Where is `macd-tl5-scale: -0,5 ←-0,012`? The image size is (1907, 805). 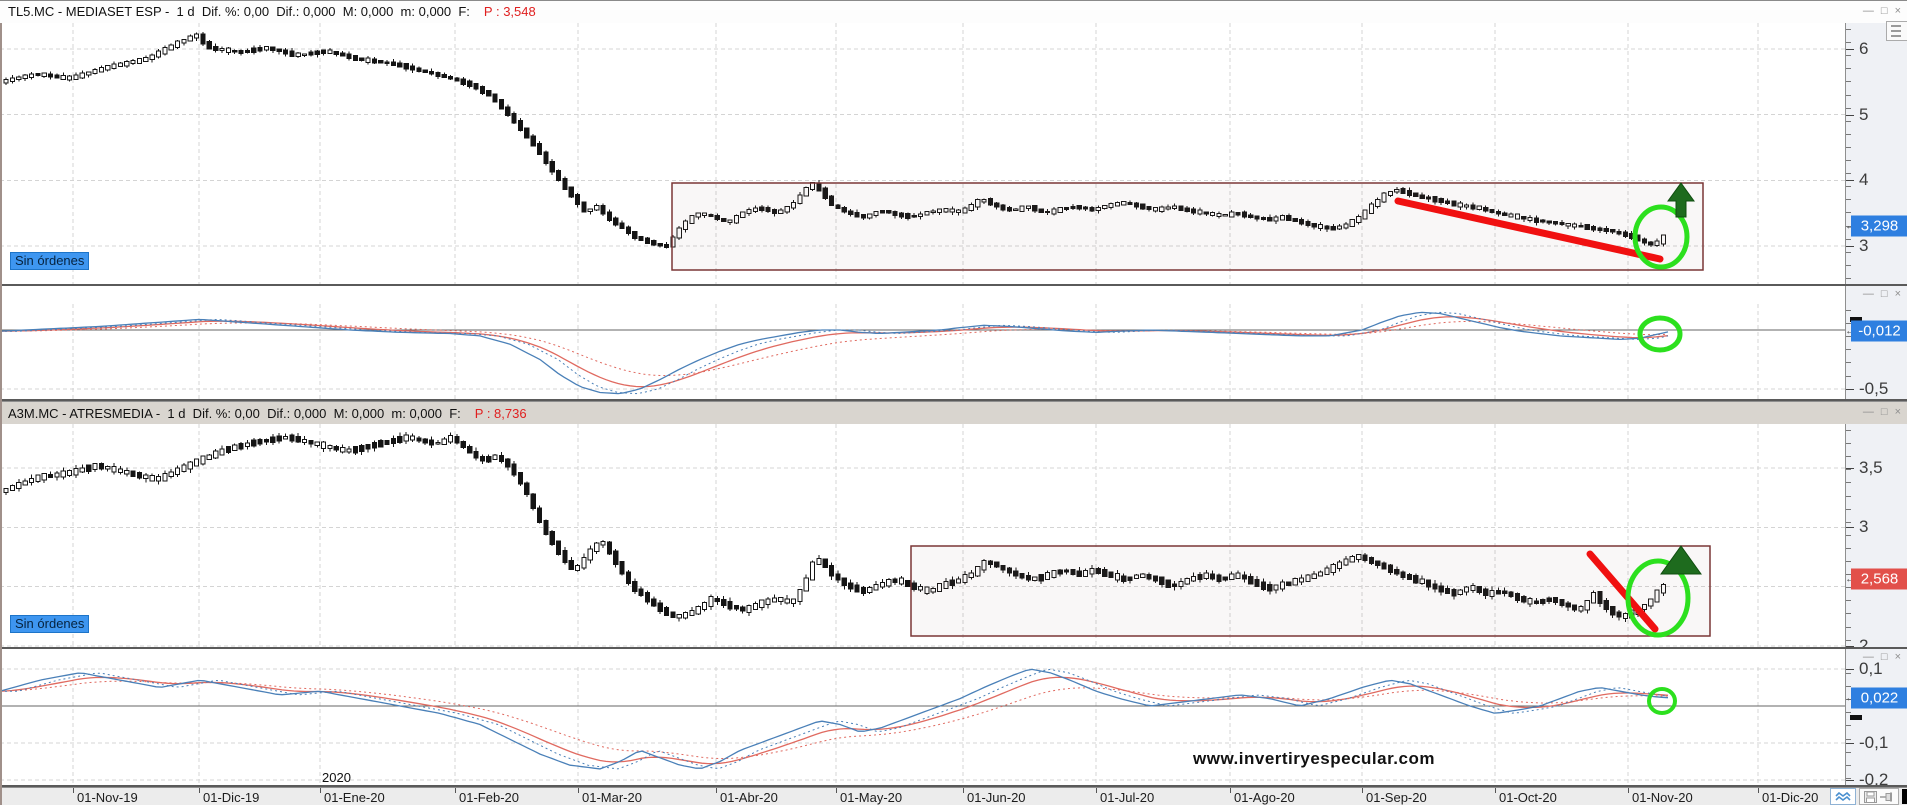 macd-tl5-scale: -0,5 ←-0,012 is located at coordinates (1876, 342).